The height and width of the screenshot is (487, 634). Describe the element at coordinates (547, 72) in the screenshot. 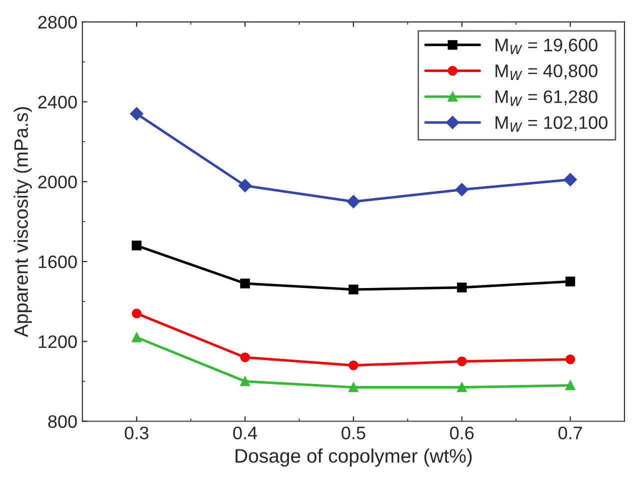

I see `legend-label: M$_{W}$ = 40,800` at that location.